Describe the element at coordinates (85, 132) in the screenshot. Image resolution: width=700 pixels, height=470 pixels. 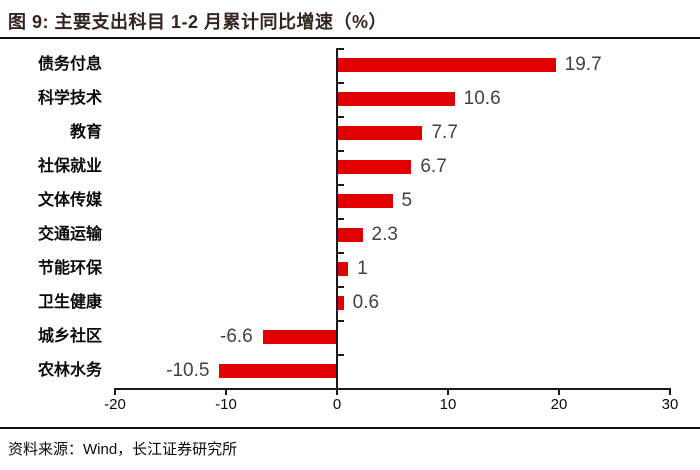
I see `category-label: 教育` at that location.